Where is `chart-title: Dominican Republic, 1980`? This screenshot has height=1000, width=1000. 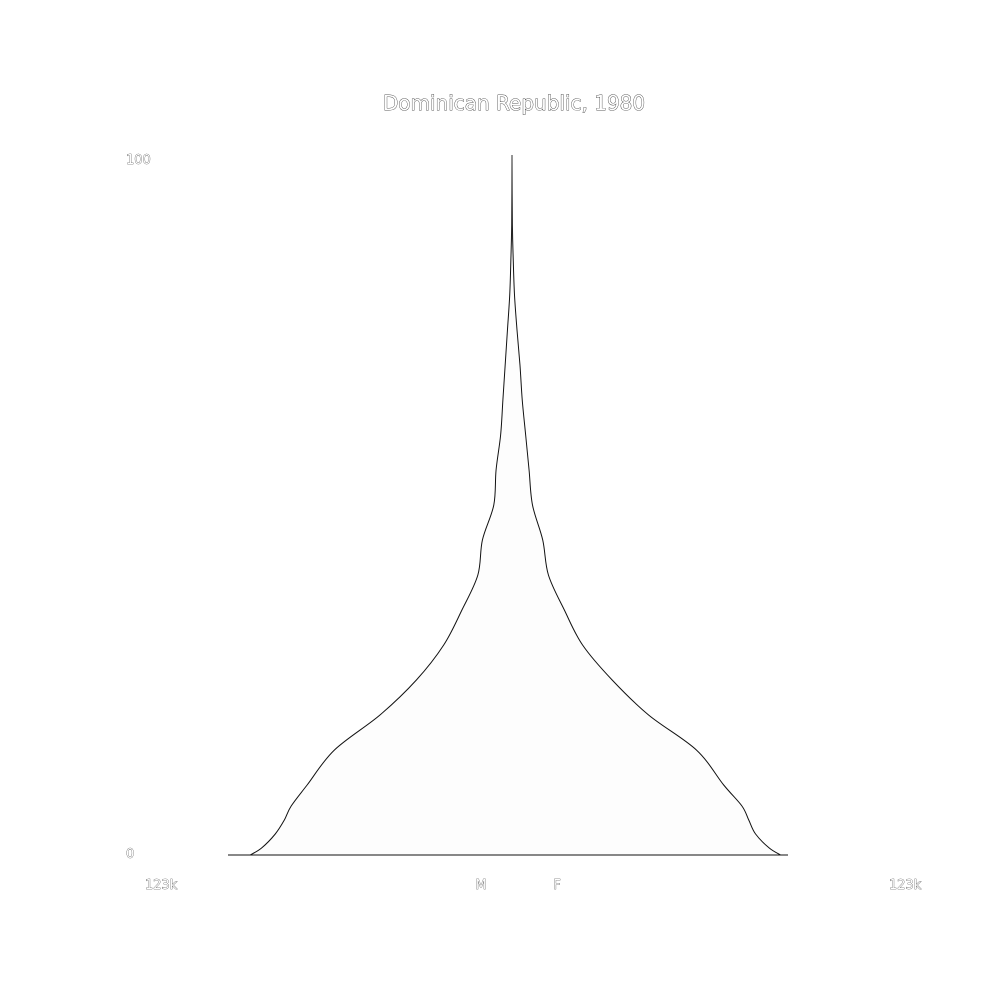 chart-title: Dominican Republic, 1980 is located at coordinates (514, 103).